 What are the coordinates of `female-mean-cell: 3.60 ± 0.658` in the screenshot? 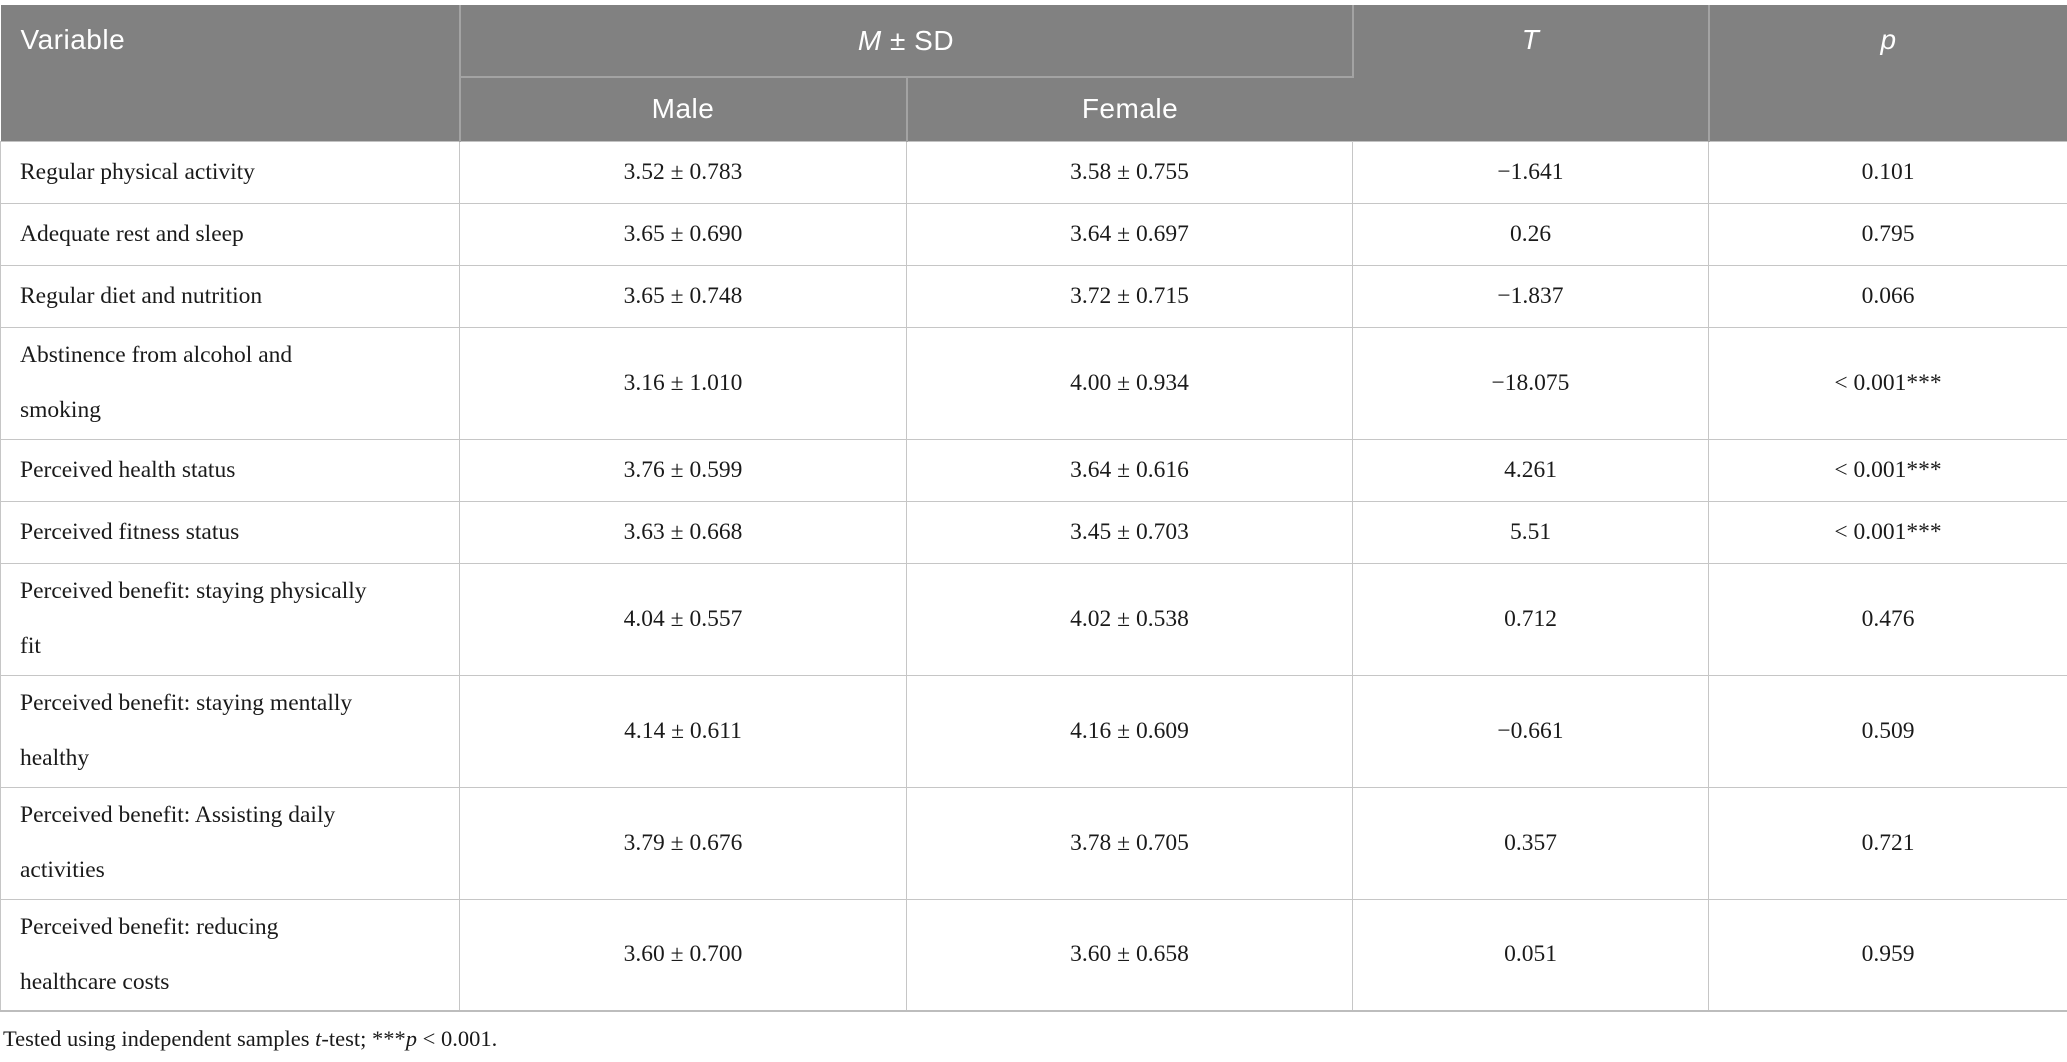 It's located at (1129, 955).